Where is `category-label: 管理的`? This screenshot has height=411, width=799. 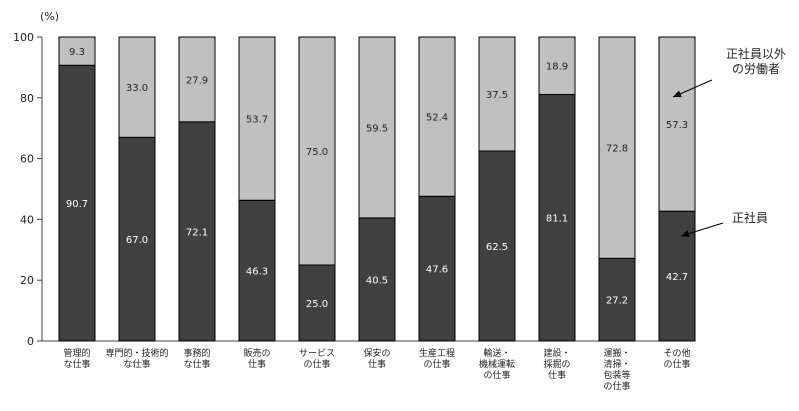 category-label: 管理的 is located at coordinates (76, 353).